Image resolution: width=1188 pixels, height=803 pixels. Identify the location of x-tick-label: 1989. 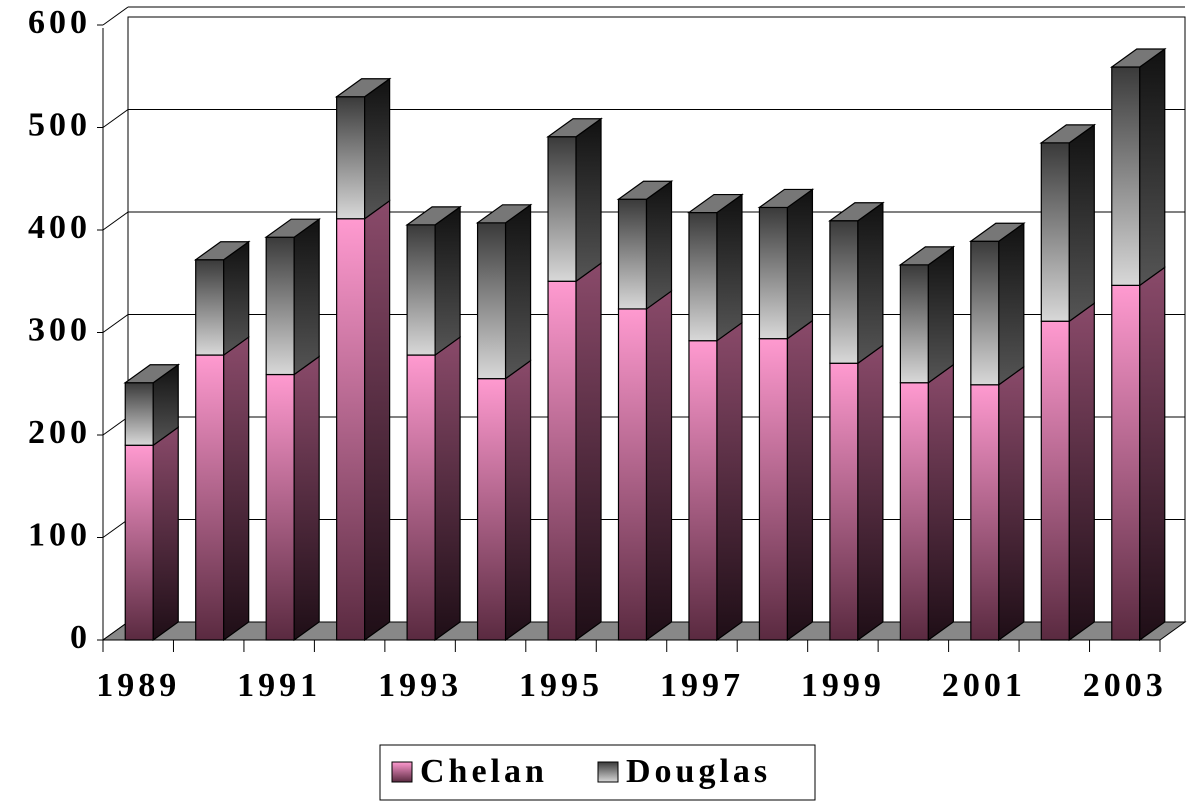
(138, 685).